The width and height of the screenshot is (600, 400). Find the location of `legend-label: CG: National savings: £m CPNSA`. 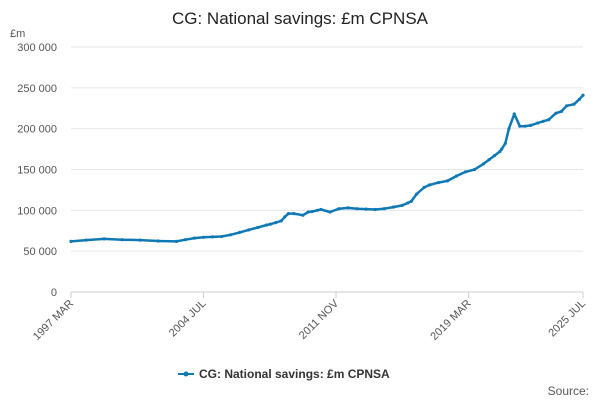

legend-label: CG: National savings: £m CPNSA is located at coordinates (294, 374).